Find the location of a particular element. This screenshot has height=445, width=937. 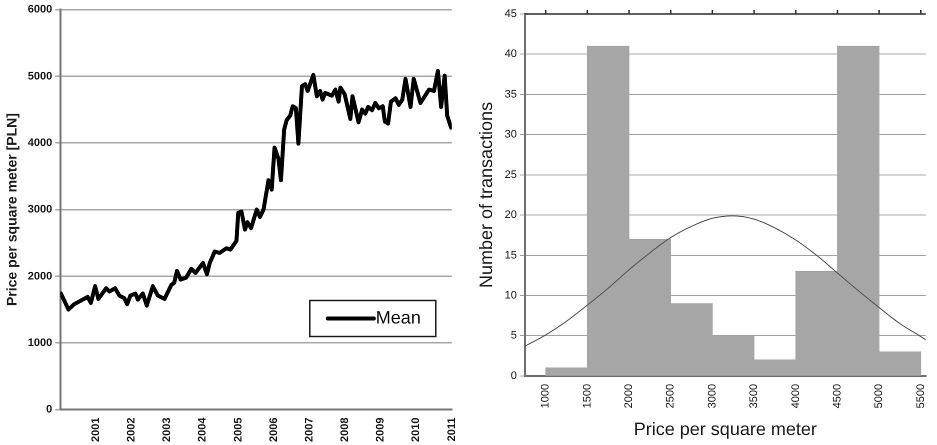

y-tick-label: 6000 is located at coordinates (40, 10).